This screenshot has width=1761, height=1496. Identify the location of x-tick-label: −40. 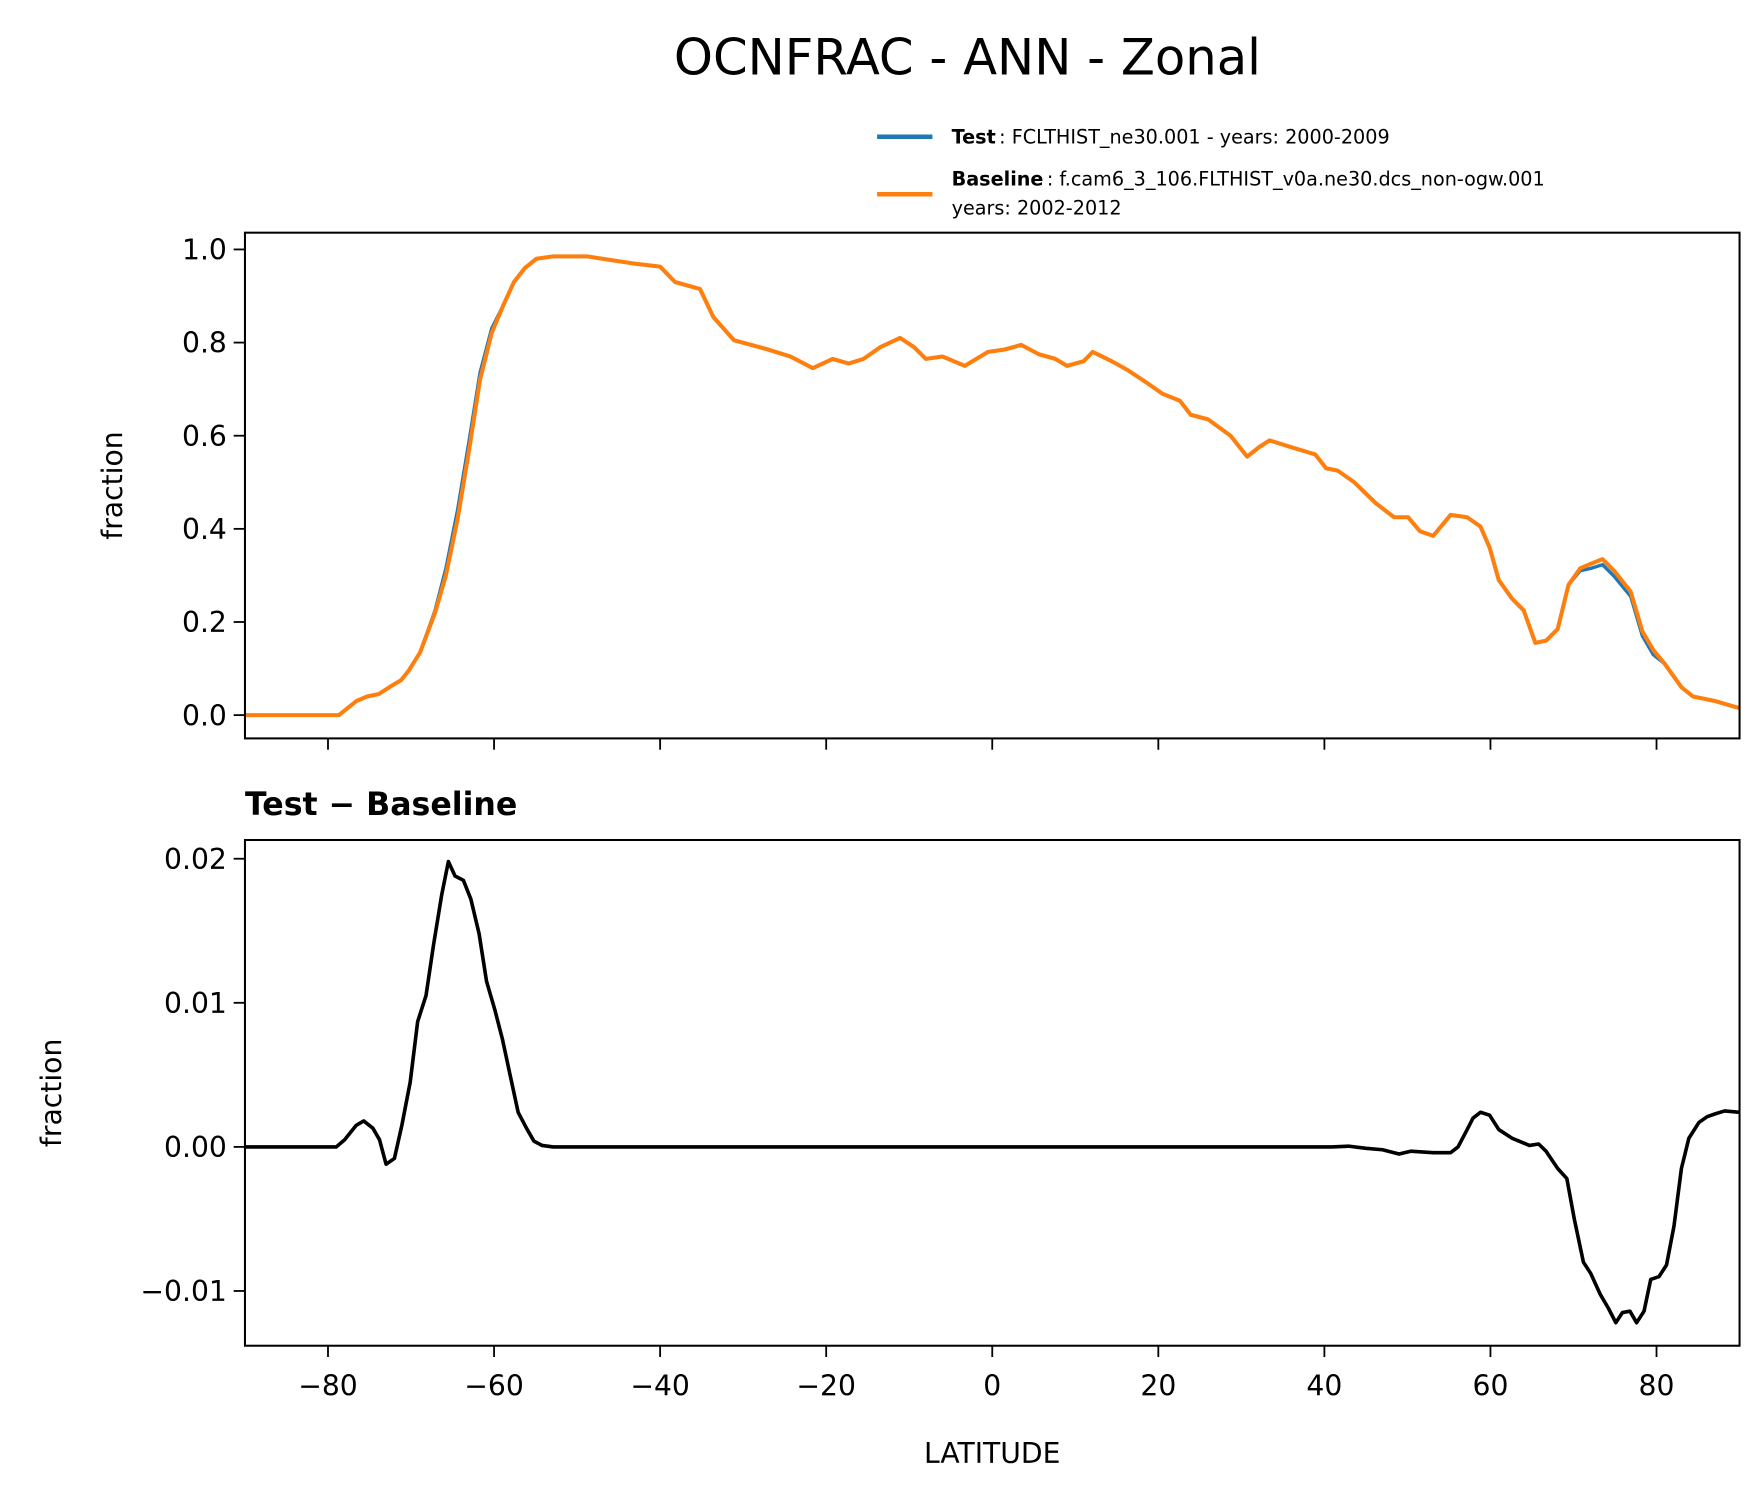
(660, 1385).